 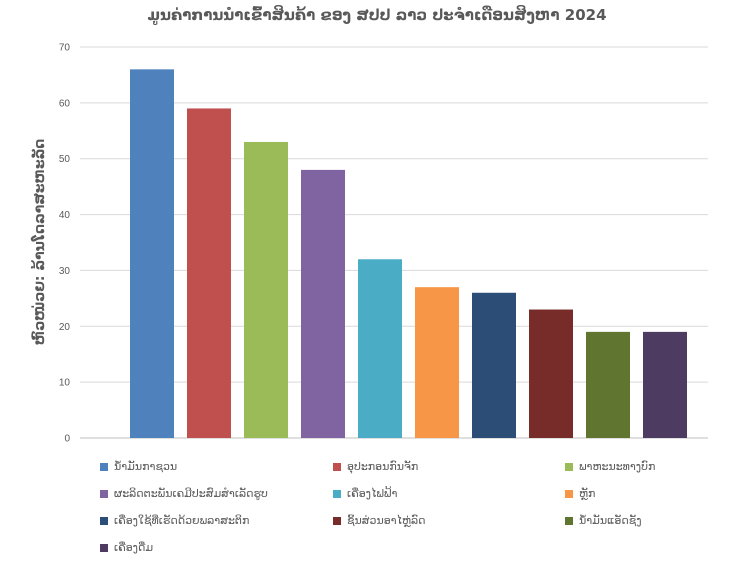 I want to click on legend-item: ເຄື່ອງໄຟຟ້າ, so click(x=365, y=493).